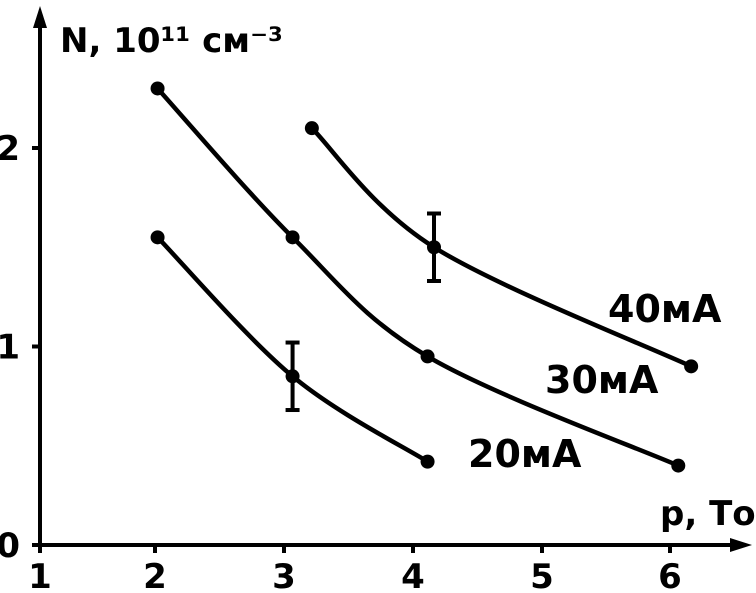 This screenshot has width=756, height=593. I want to click on x-axis-arrow, so click(741, 545).